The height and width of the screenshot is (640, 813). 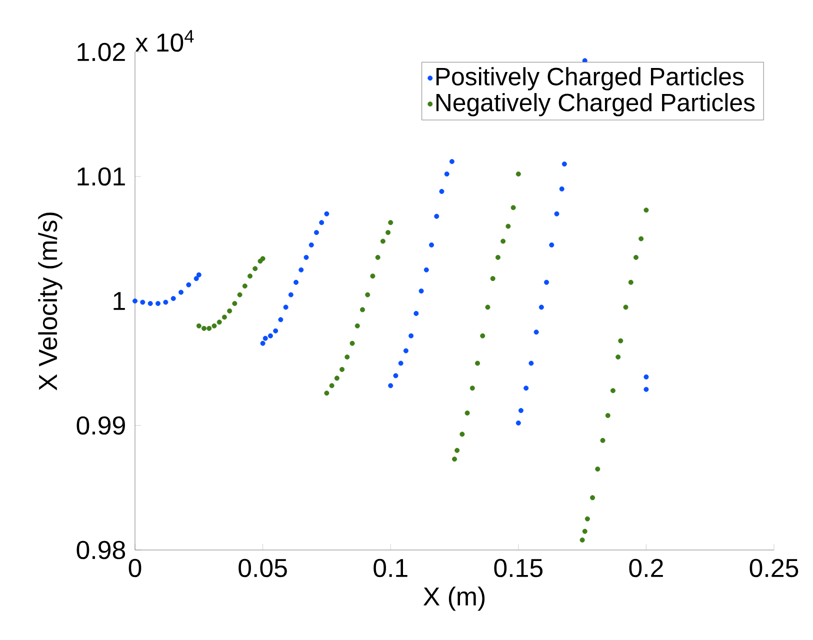 What do you see at coordinates (164, 41) in the screenshot?
I see `text: x 10$^{4}$` at bounding box center [164, 41].